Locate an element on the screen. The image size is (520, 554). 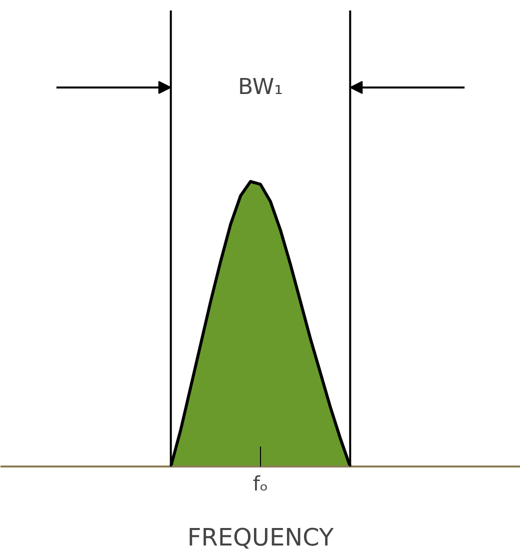
x-axis-title: FREQUENCY is located at coordinates (260, 538).